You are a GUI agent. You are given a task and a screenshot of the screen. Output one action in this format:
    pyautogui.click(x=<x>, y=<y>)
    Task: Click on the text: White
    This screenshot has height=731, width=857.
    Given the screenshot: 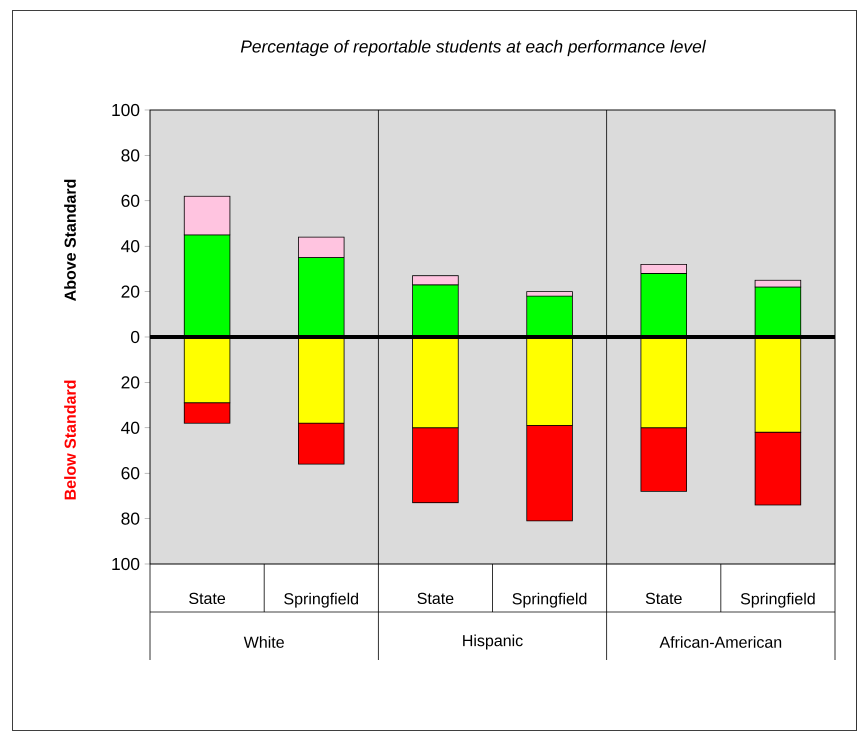 What is the action you would take?
    pyautogui.click(x=264, y=642)
    